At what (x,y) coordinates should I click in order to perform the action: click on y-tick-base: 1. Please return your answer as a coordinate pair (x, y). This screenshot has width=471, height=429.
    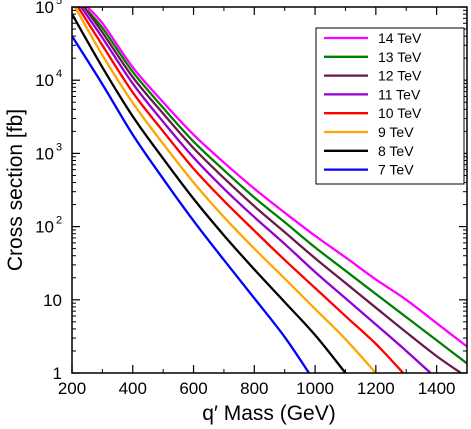
    Looking at the image, I should click on (57, 373).